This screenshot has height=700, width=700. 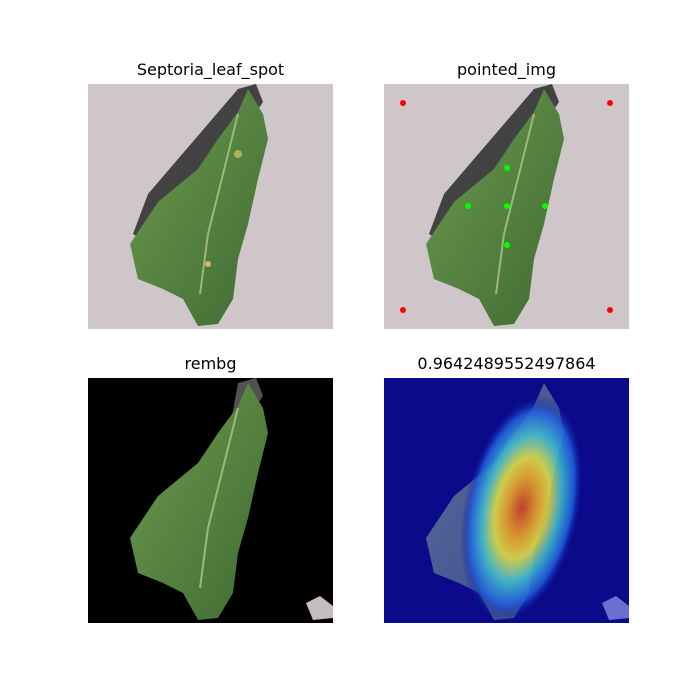 What do you see at coordinates (210, 363) in the screenshot?
I see `panel-title-rembg: rembg` at bounding box center [210, 363].